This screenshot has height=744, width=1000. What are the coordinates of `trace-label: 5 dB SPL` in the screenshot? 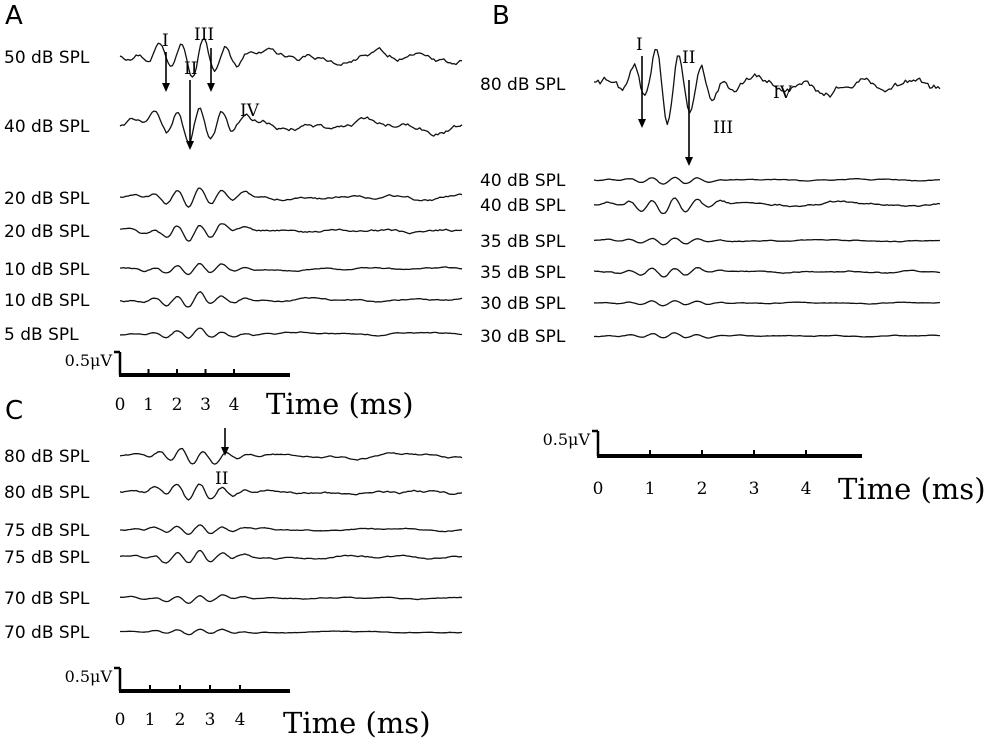 It's located at (41, 335).